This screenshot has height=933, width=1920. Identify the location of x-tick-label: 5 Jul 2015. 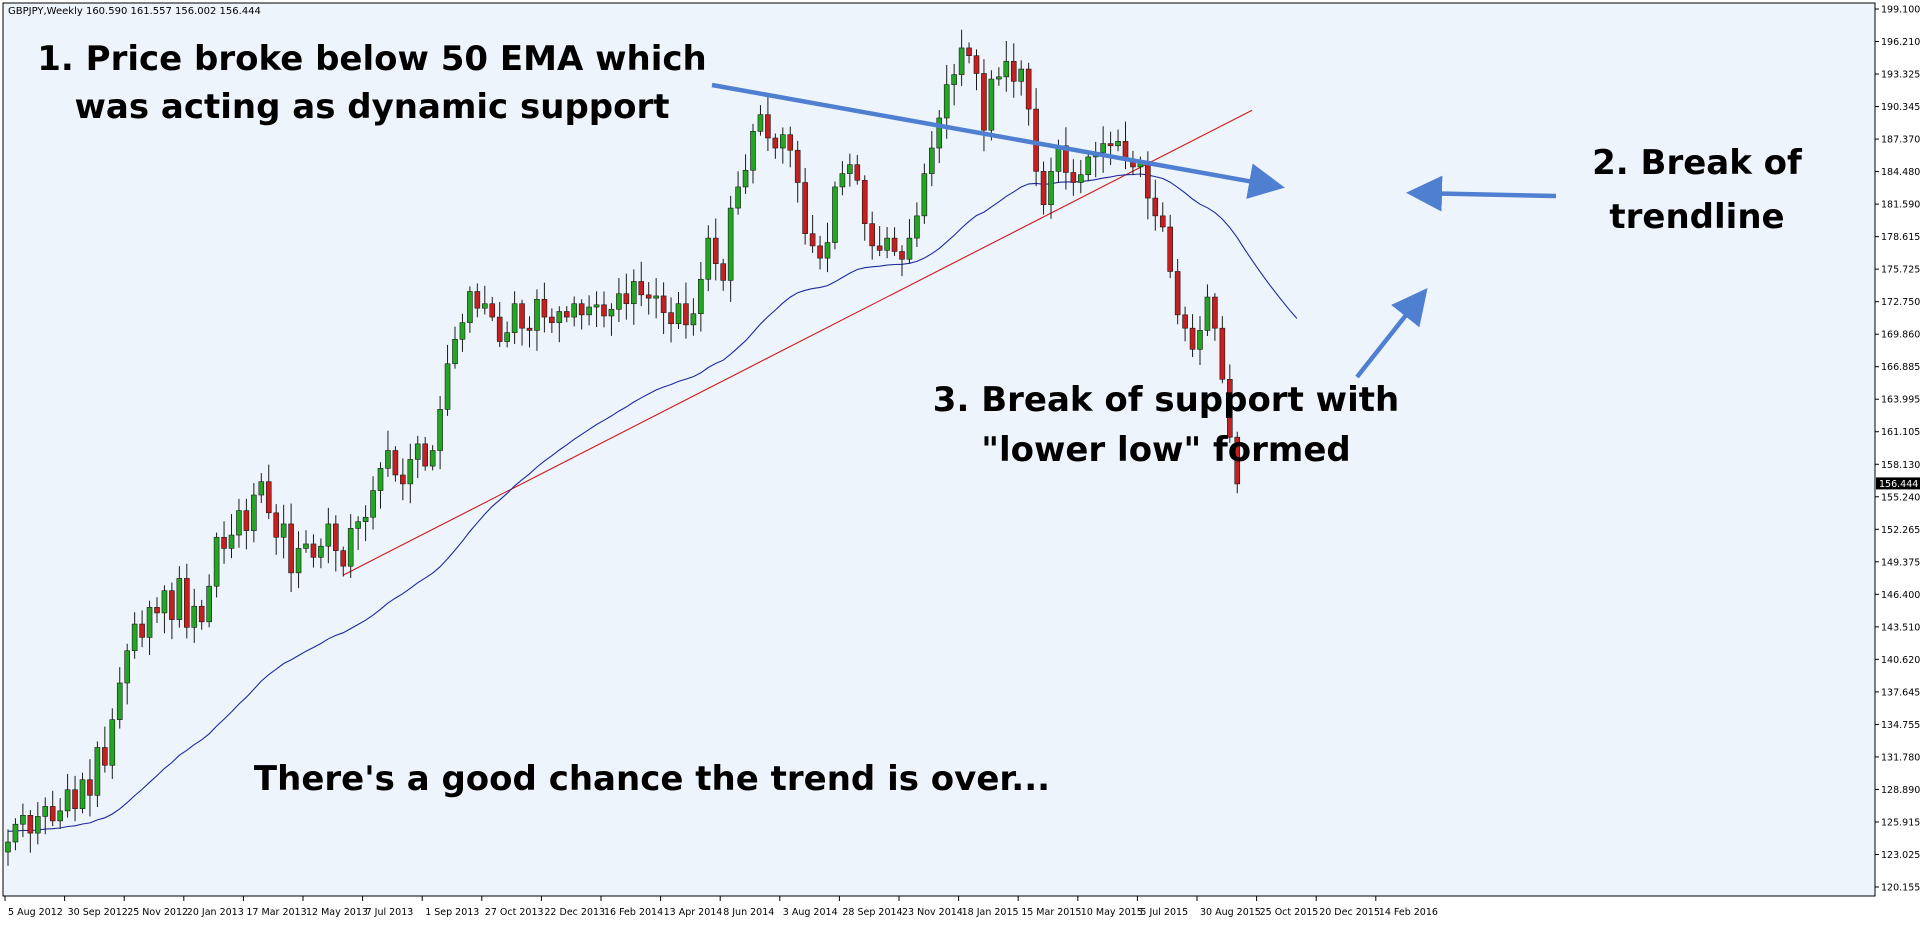
(1164, 912).